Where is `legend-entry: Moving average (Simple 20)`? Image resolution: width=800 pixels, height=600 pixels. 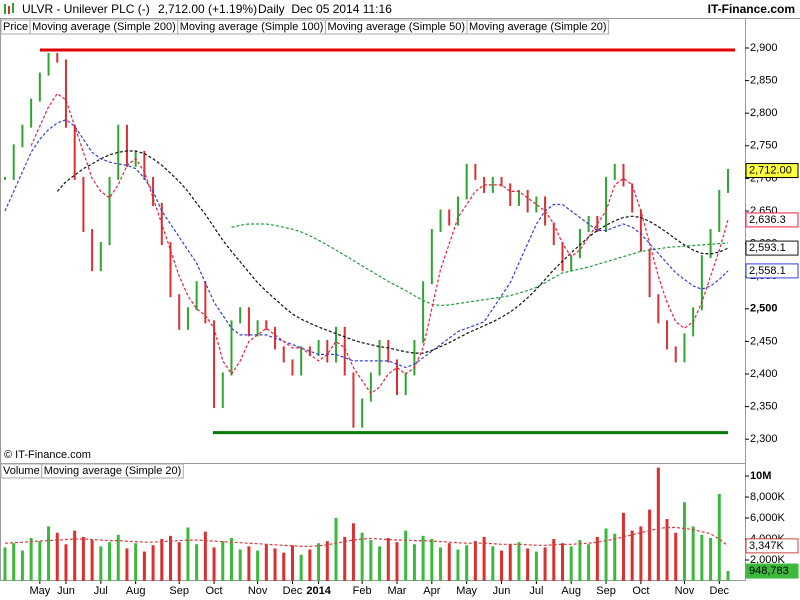
legend-entry: Moving average (Simple 20) is located at coordinates (538, 27).